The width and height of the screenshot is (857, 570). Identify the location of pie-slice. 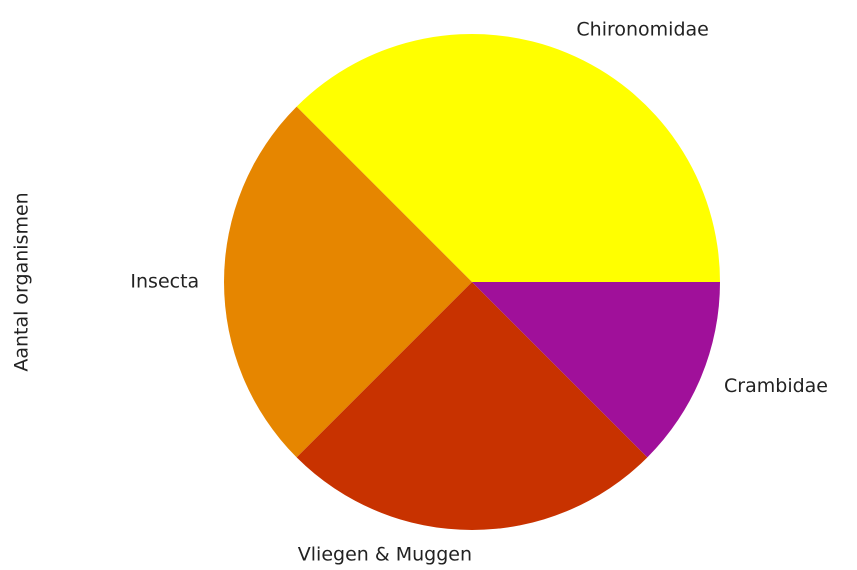
(596, 370).